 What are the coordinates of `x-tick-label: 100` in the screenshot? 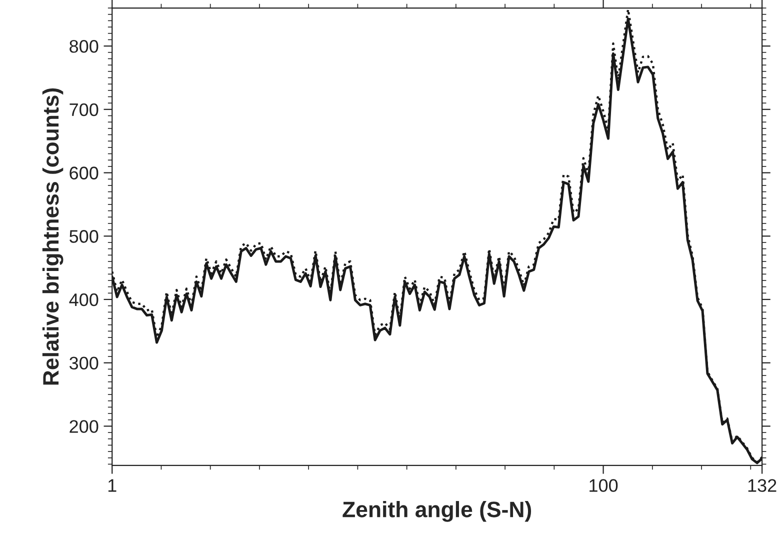 It's located at (604, 485).